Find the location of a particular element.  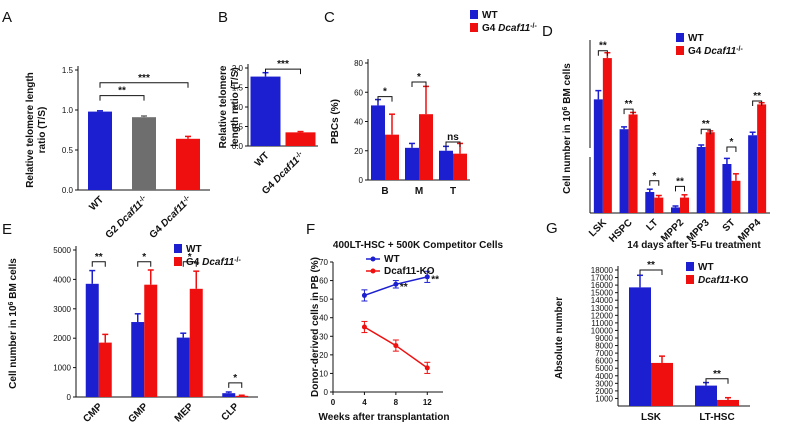

y-tick-label: 30 is located at coordinates (323, 336).